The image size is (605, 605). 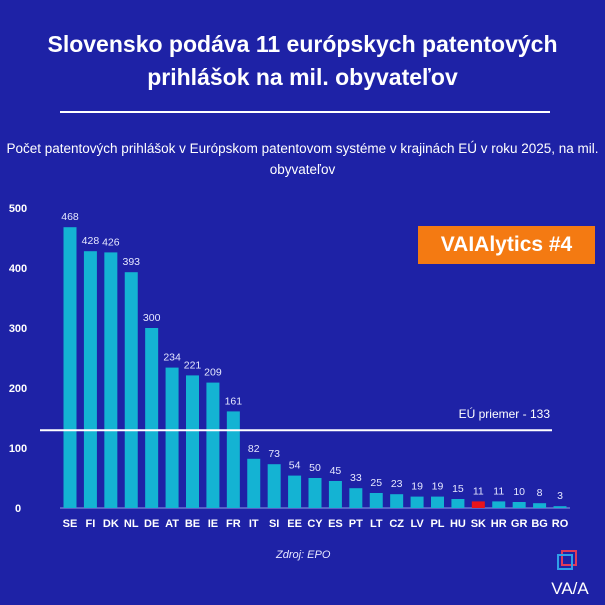 I want to click on x-tick-label: HU, so click(x=458, y=524).